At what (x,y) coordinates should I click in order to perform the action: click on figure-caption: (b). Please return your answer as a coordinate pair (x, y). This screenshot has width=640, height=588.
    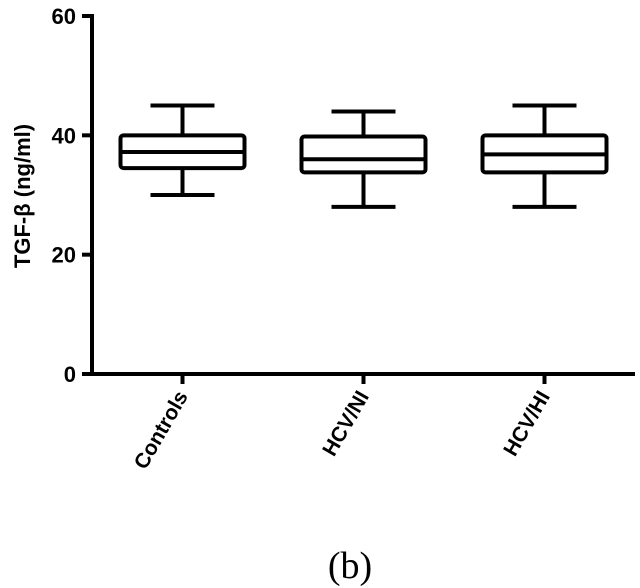
    Looking at the image, I should click on (350, 566).